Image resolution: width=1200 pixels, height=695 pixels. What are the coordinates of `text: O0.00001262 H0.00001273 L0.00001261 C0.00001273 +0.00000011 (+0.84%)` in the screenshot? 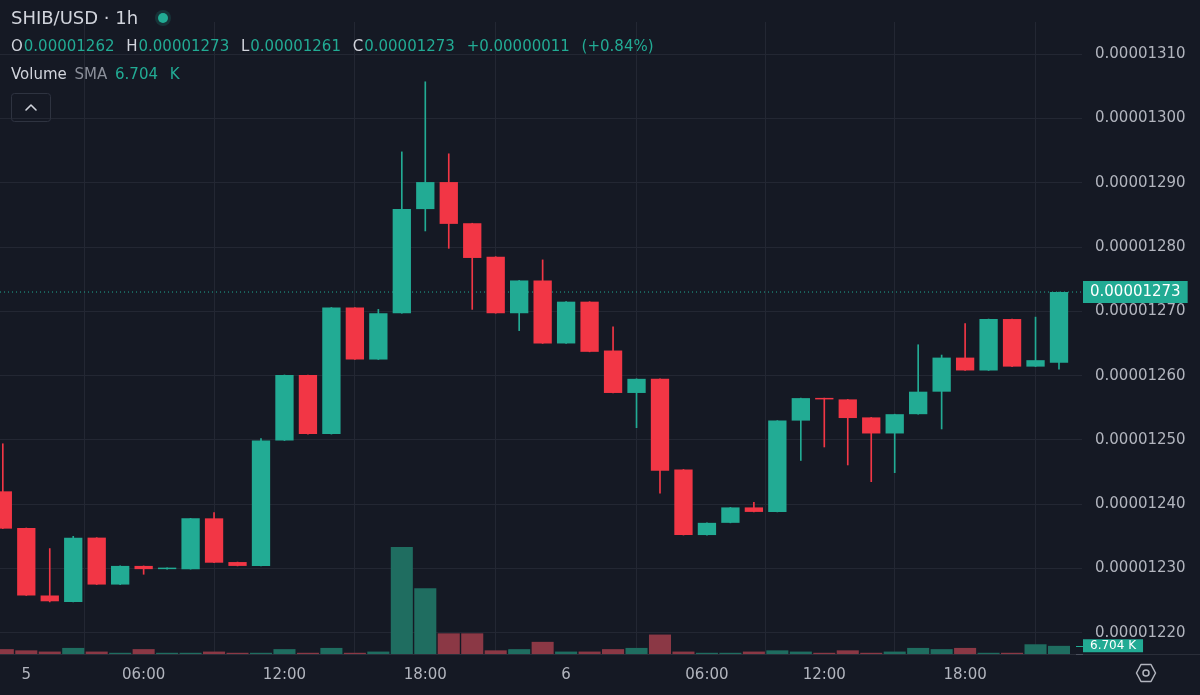 It's located at (332, 45).